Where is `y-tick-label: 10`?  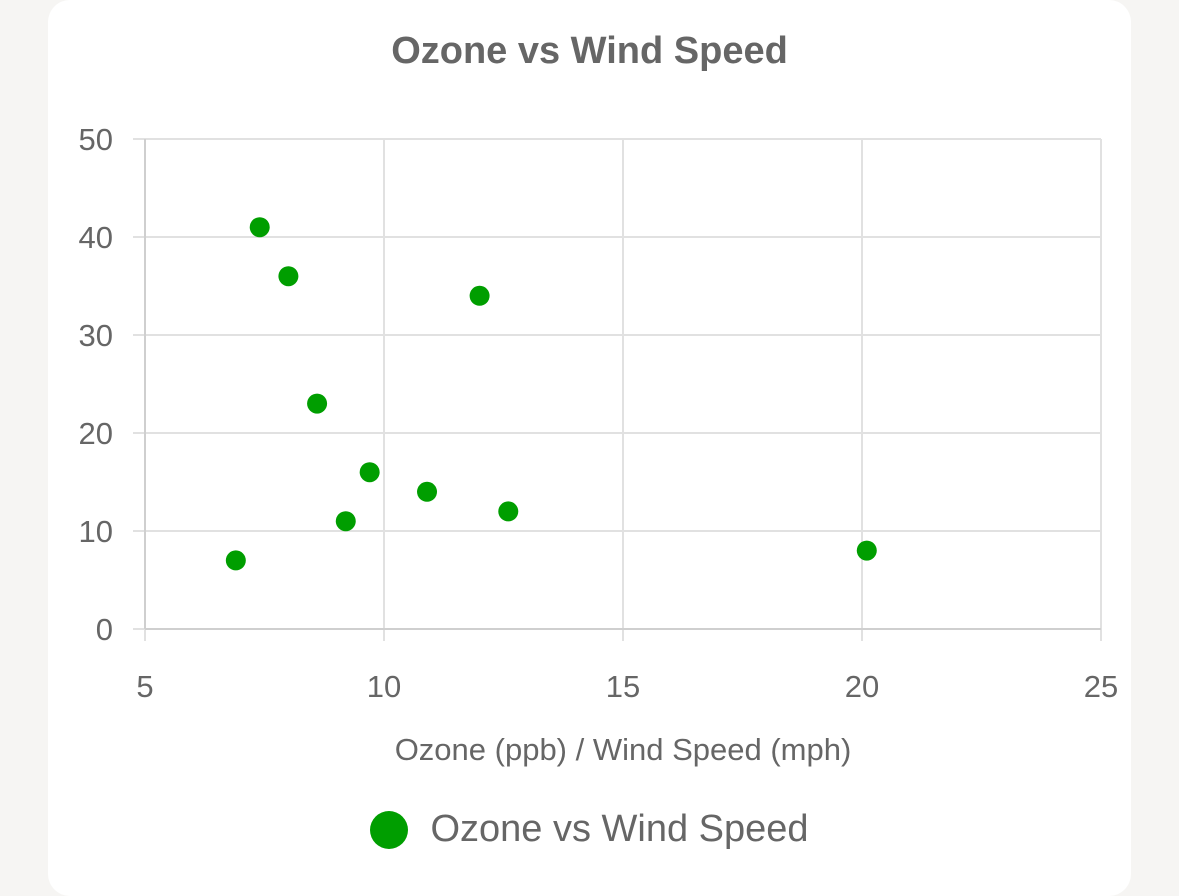
y-tick-label: 10 is located at coordinates (96, 531).